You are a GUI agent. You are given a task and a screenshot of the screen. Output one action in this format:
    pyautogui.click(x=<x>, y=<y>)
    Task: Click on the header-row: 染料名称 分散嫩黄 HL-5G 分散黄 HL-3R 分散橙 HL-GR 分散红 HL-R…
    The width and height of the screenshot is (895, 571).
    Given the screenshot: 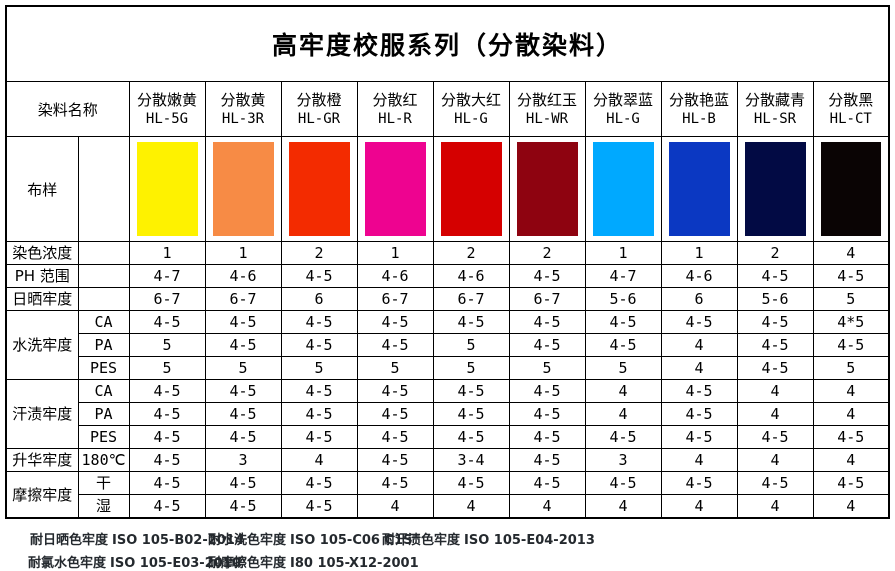 What is the action you would take?
    pyautogui.click(x=447, y=109)
    